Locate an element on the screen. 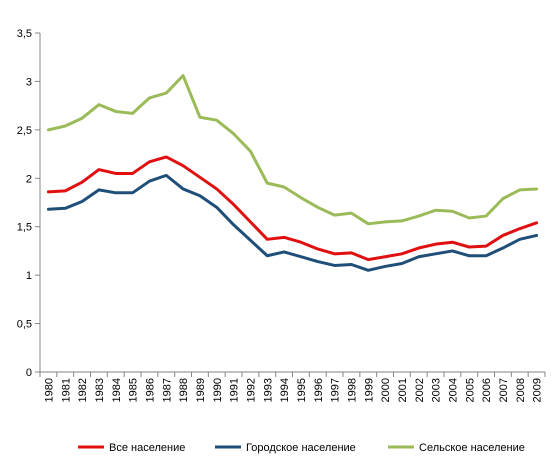 The width and height of the screenshot is (557, 470). x-tick-label: 2002 is located at coordinates (420, 390).